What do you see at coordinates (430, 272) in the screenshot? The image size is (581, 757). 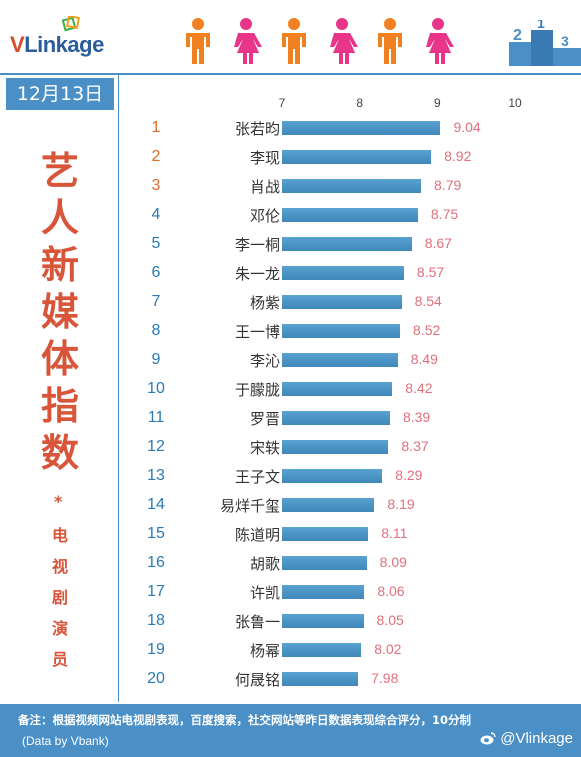 I see `score-value: 8.57` at bounding box center [430, 272].